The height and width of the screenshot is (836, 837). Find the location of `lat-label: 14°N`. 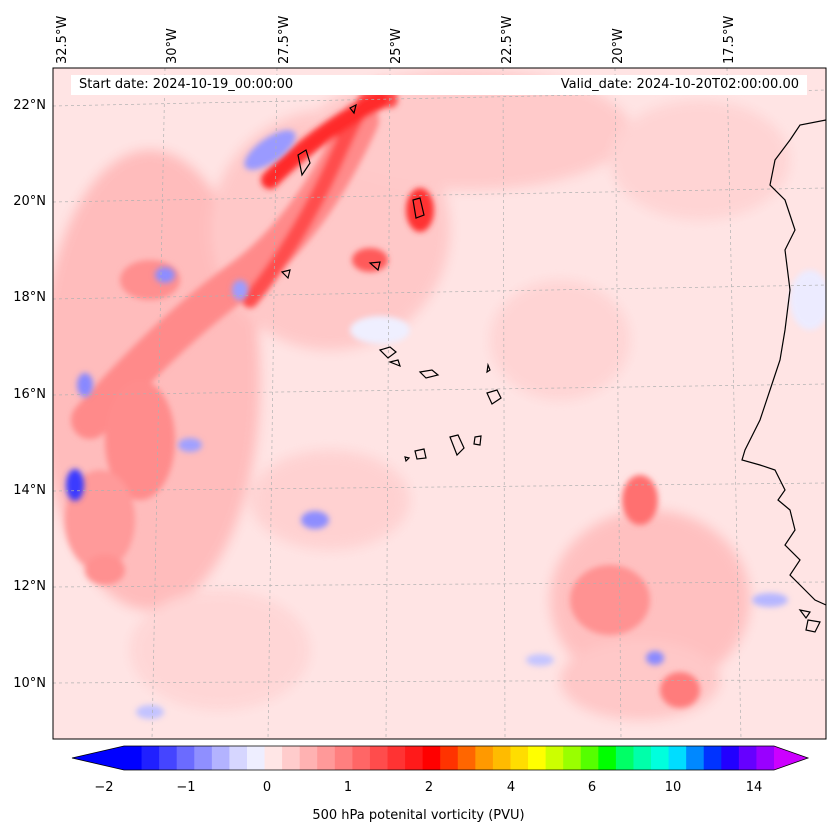

lat-label: 14°N is located at coordinates (29, 490).